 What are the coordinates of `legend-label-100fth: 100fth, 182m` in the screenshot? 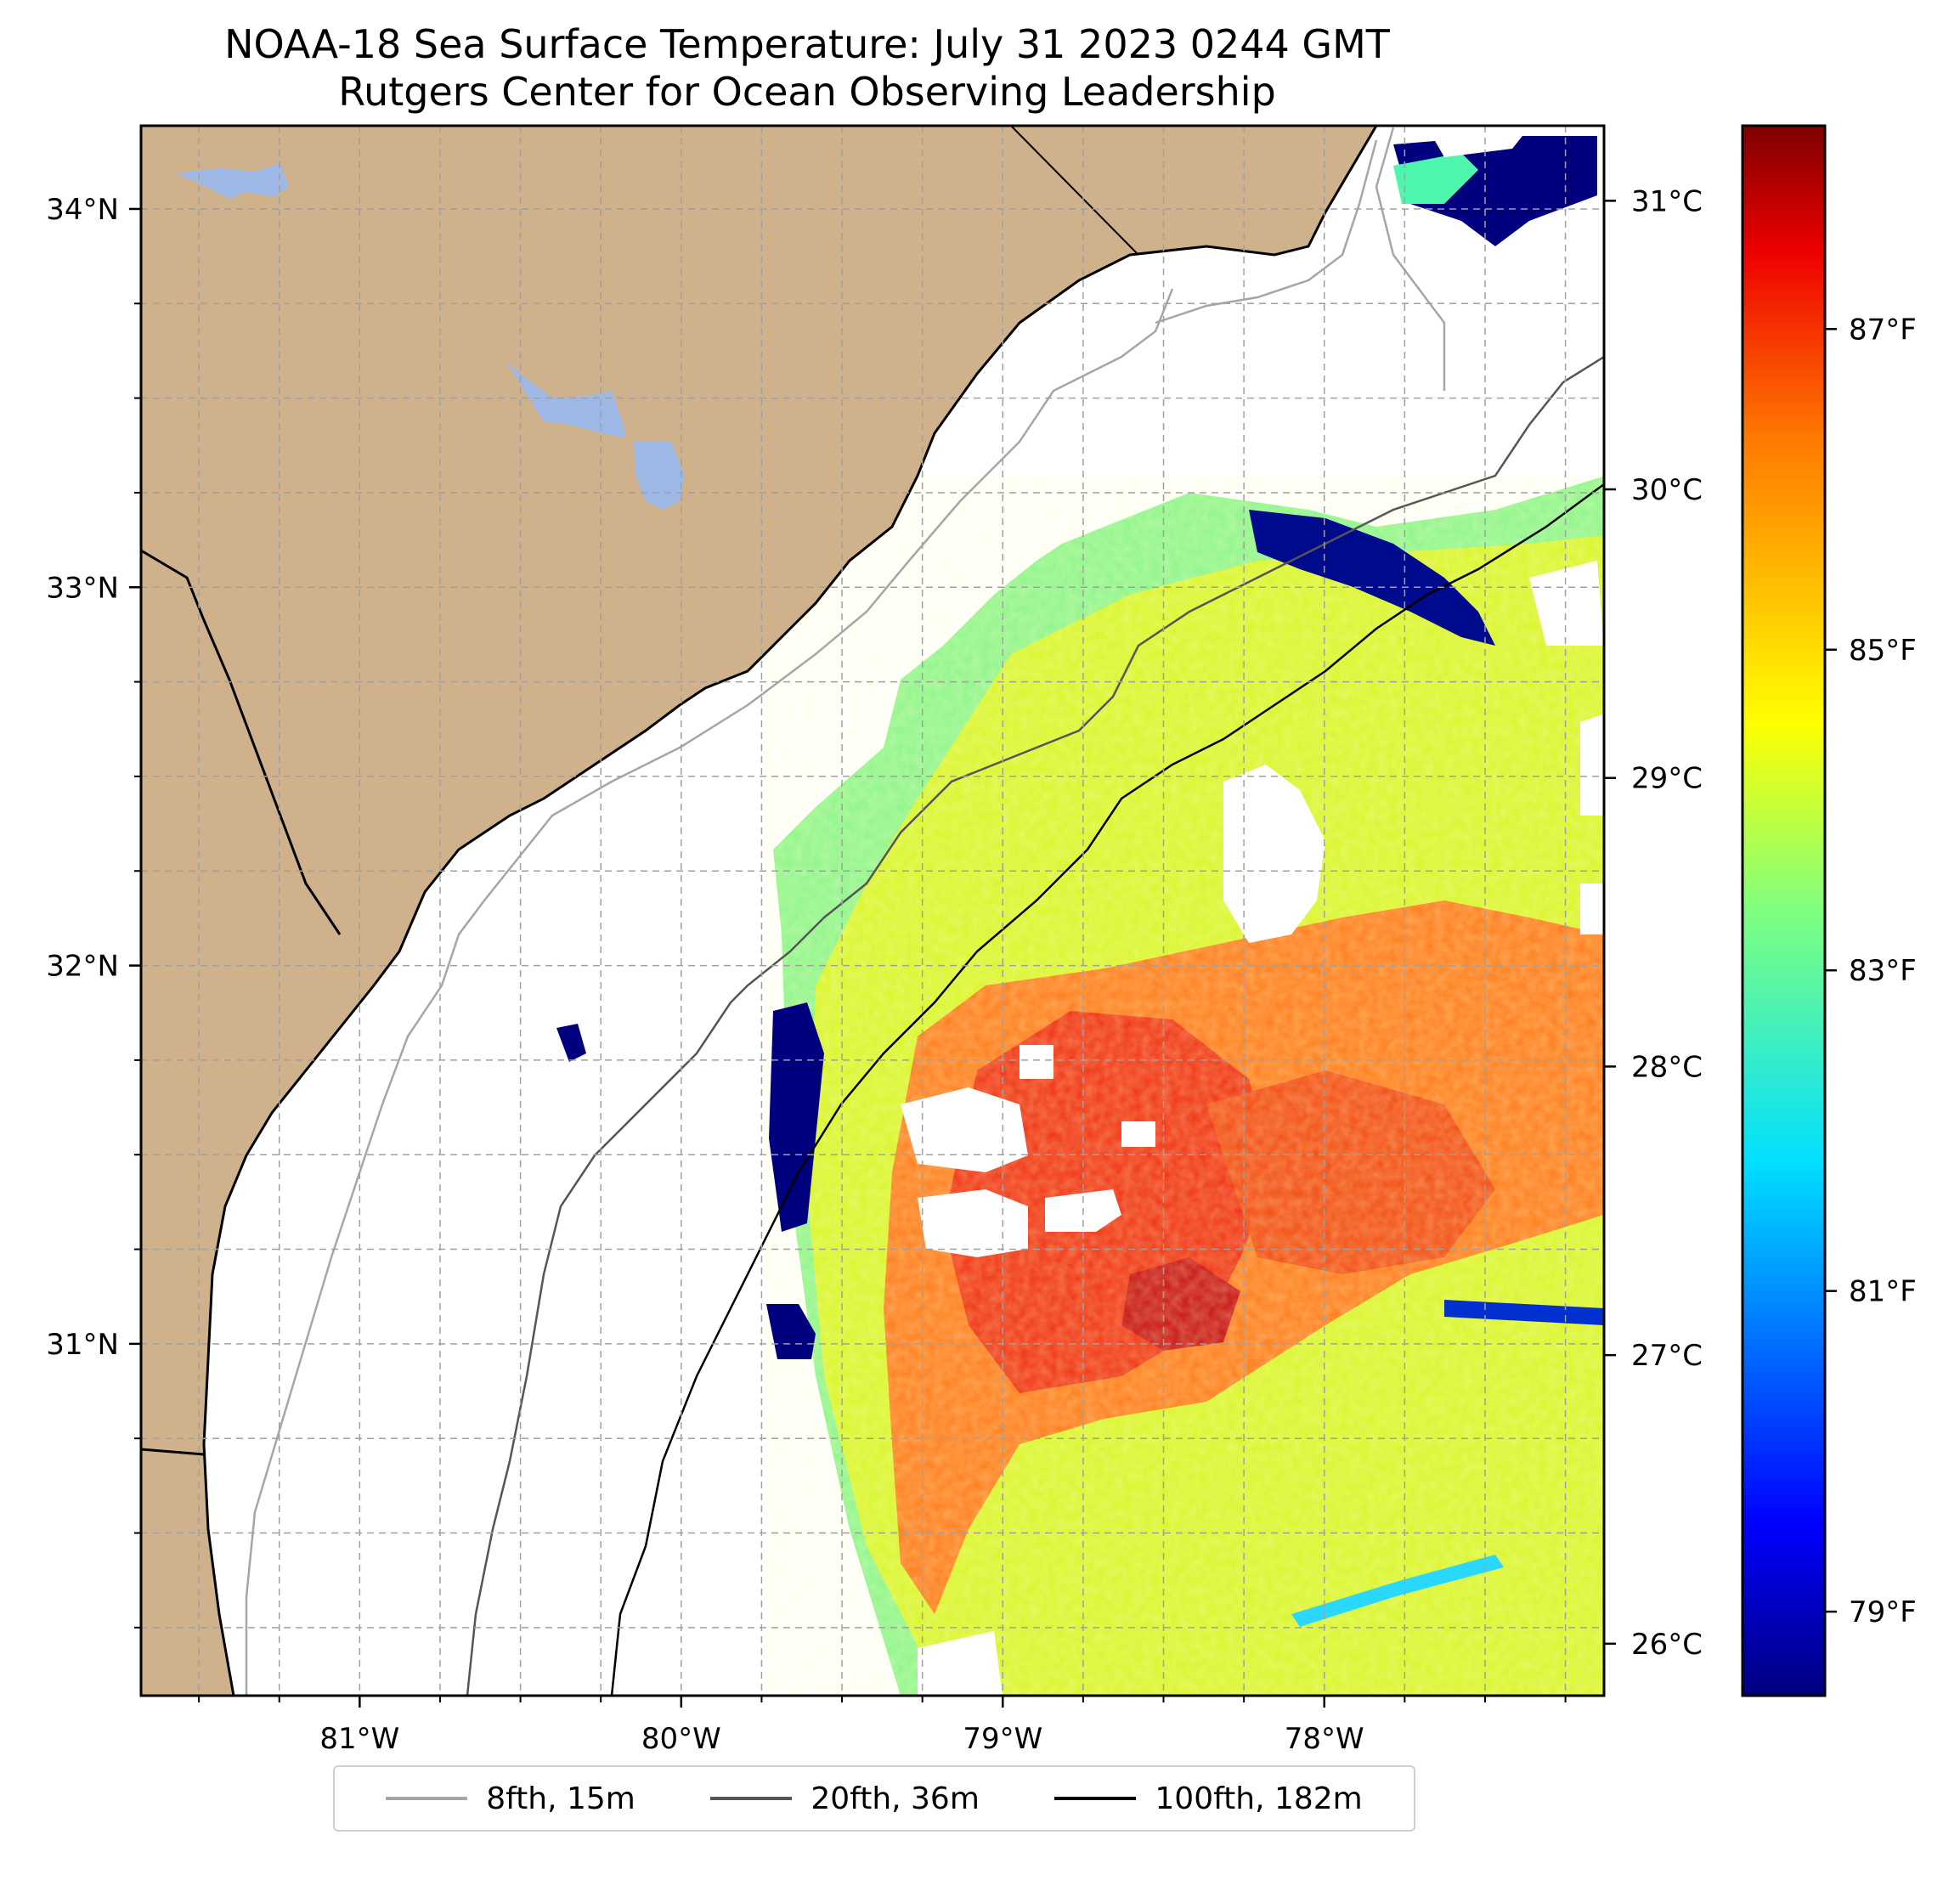 It's located at (1259, 1799).